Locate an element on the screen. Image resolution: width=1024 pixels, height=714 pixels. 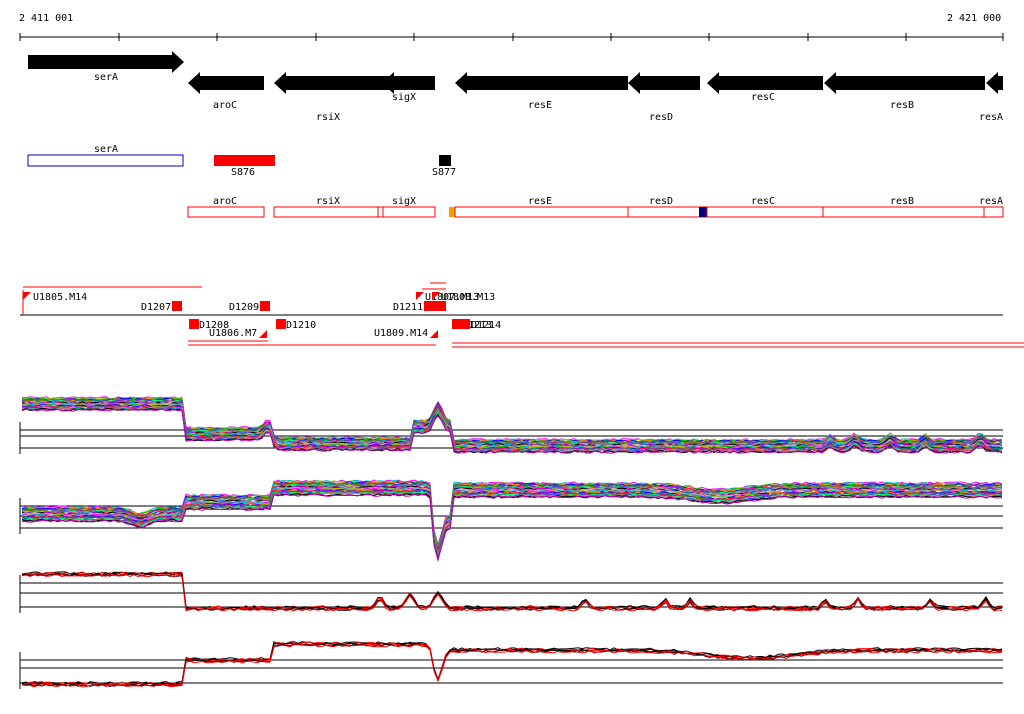
probe-U1805.M14: U1805.M14 is located at coordinates (55, 297).